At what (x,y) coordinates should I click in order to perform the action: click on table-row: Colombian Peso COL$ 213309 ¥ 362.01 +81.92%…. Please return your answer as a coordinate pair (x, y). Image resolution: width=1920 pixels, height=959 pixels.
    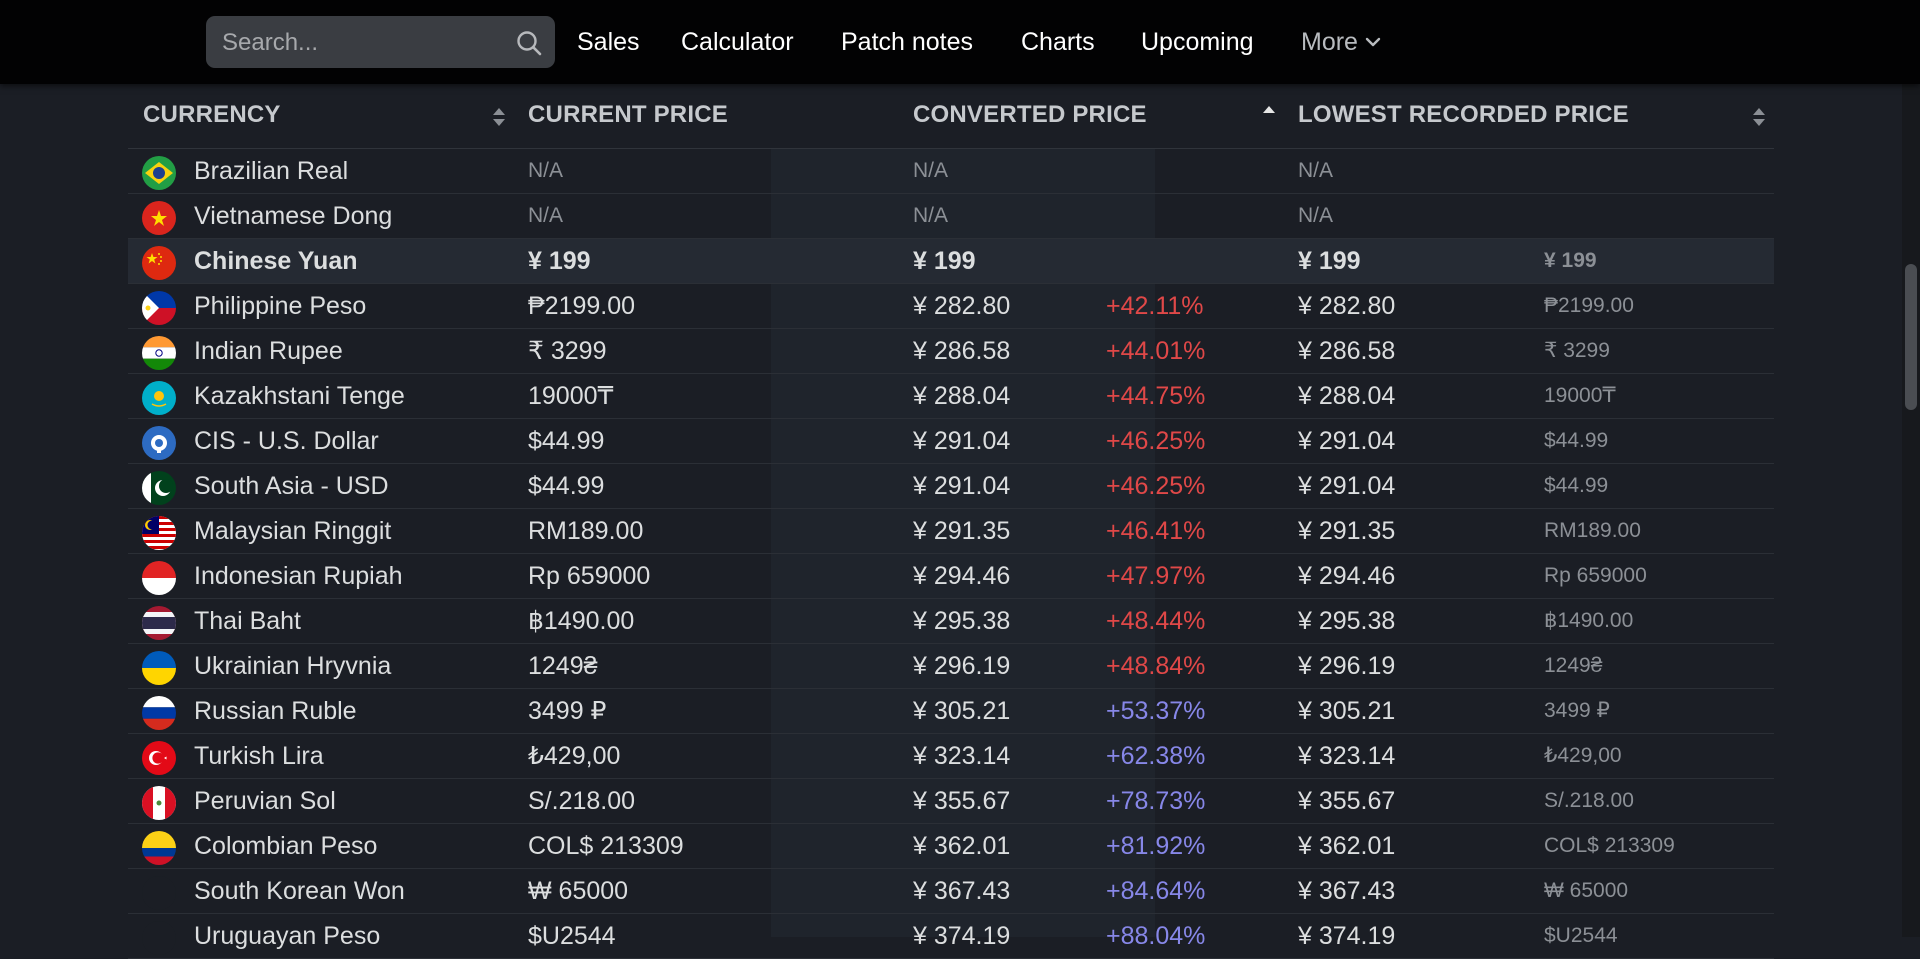
    Looking at the image, I should click on (951, 846).